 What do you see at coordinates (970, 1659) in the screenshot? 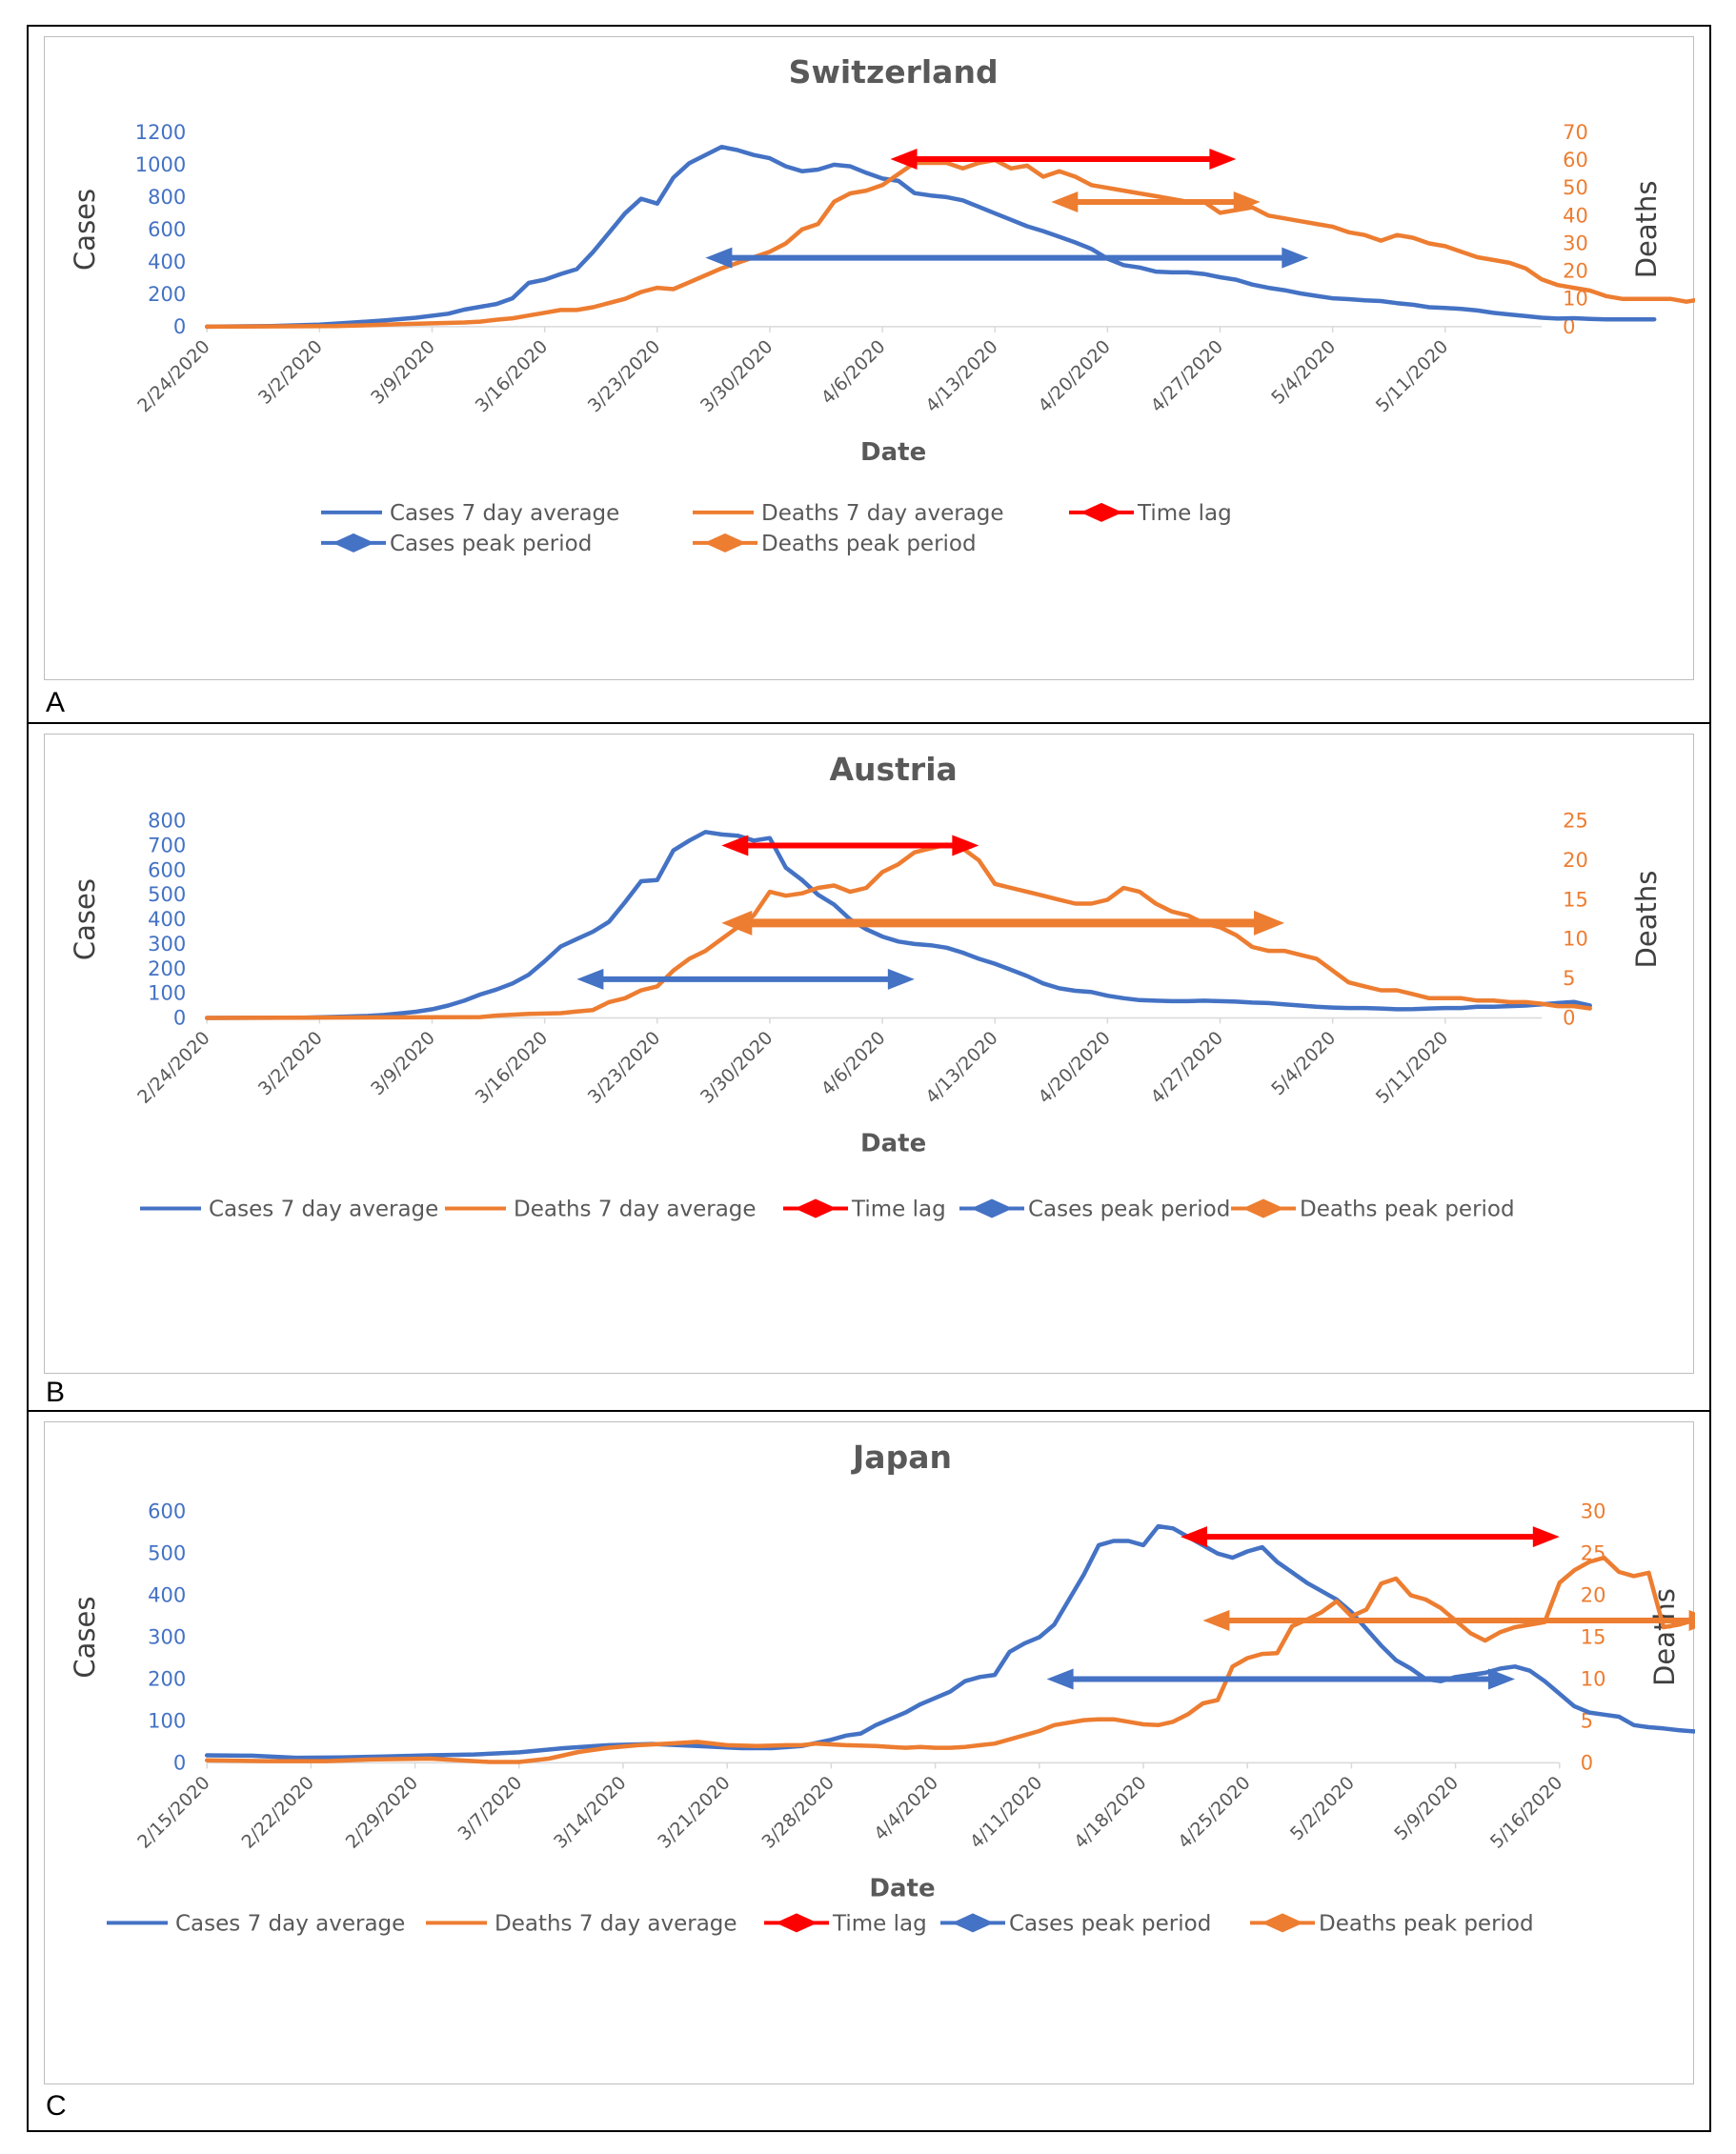
I see `japan-series-deaths-7-day-average` at bounding box center [970, 1659].